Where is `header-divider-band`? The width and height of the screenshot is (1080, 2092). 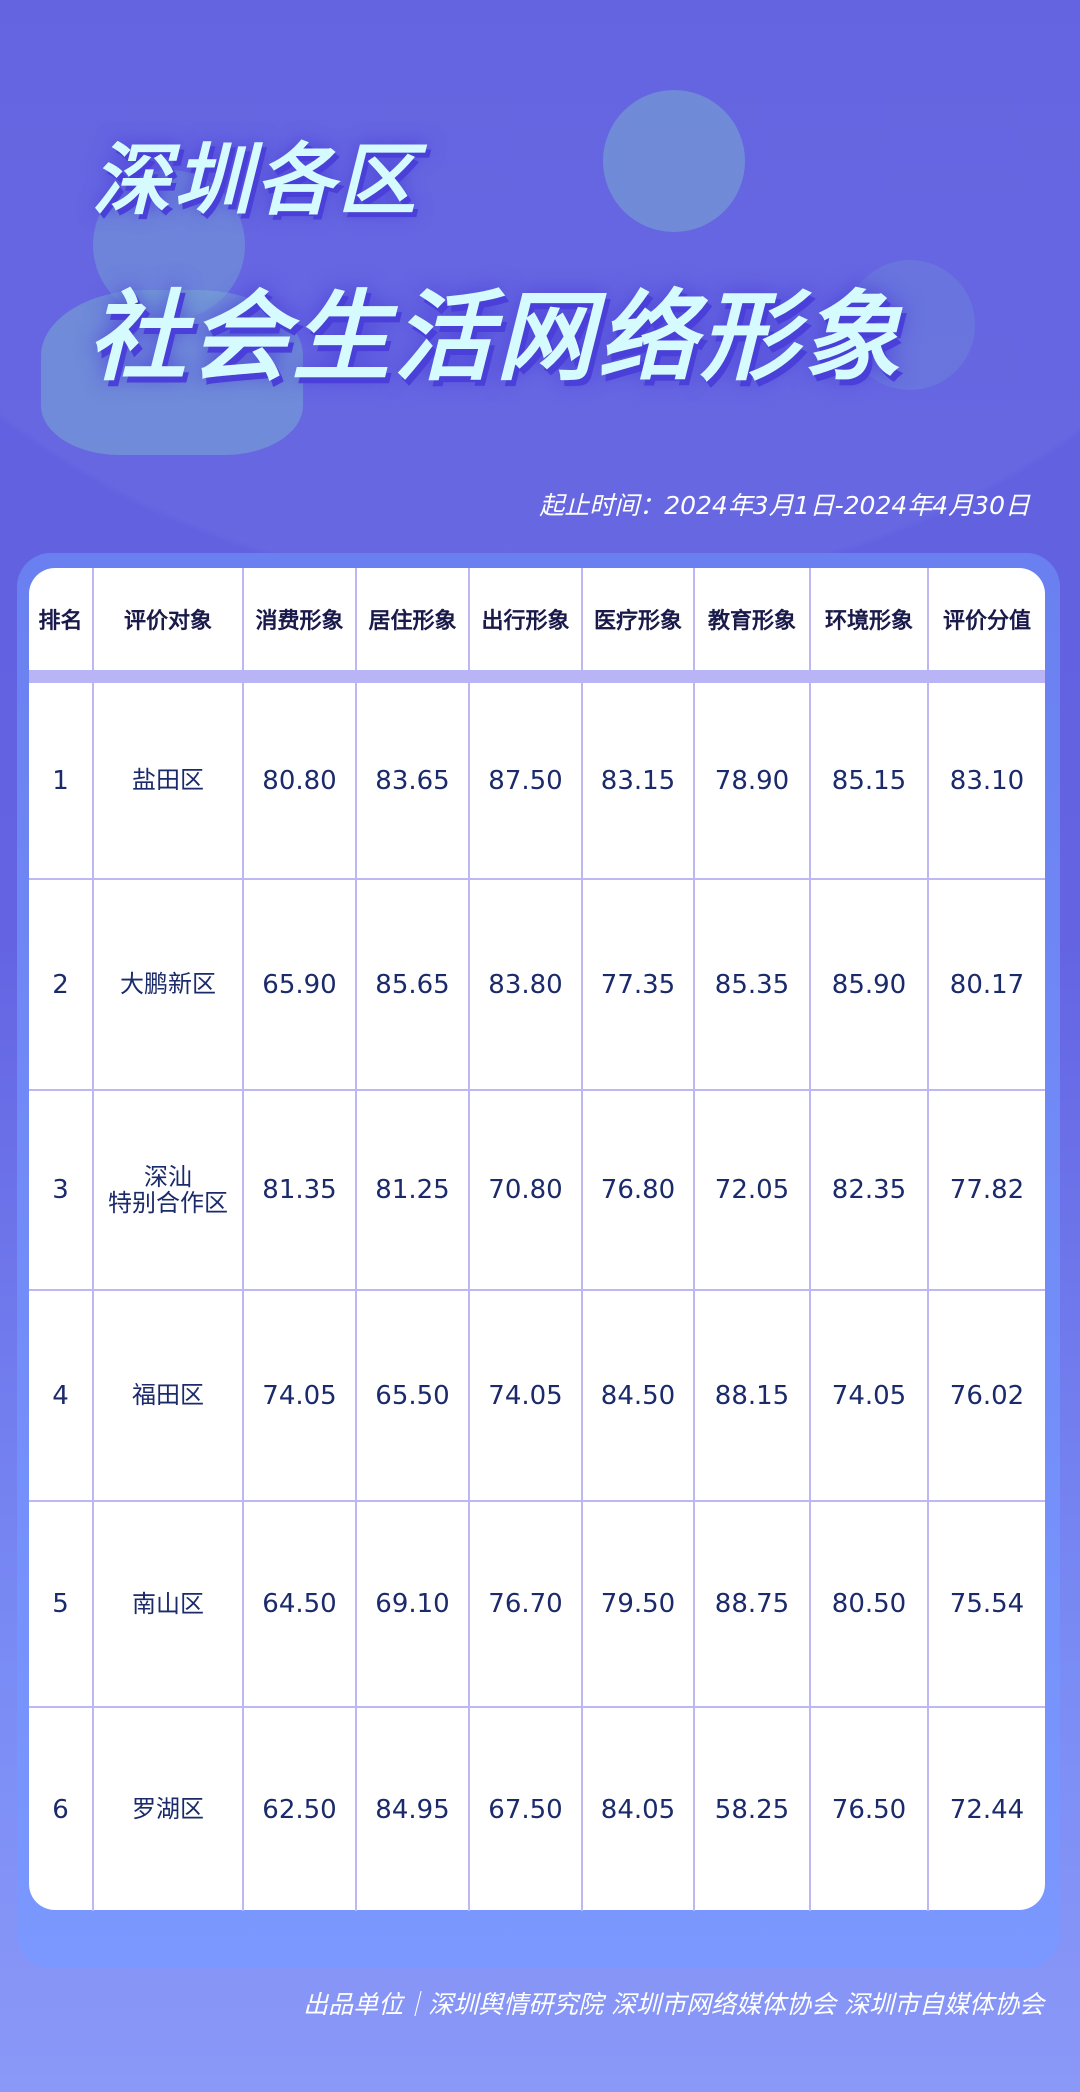 header-divider-band is located at coordinates (537, 676).